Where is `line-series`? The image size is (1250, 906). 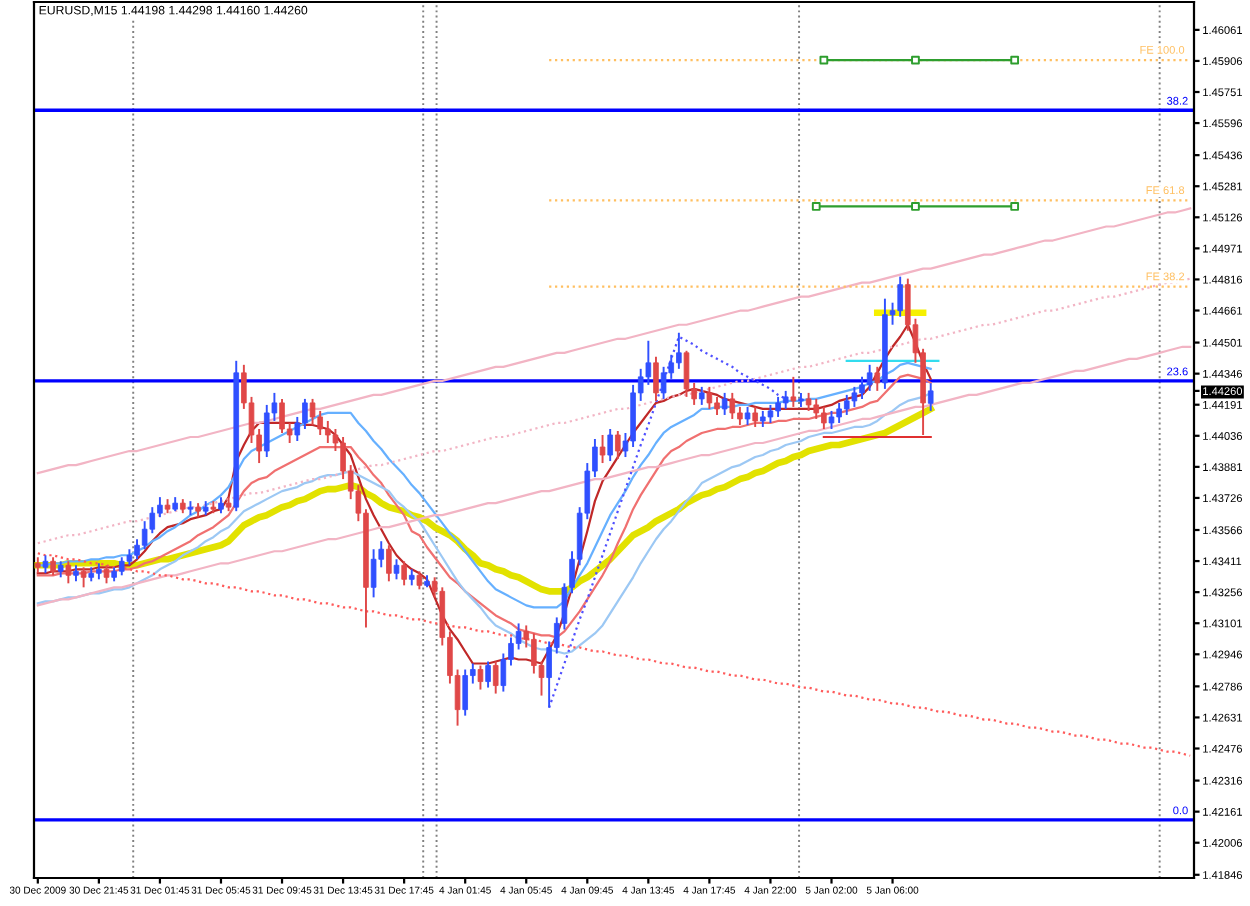
line-series is located at coordinates (667, 522).